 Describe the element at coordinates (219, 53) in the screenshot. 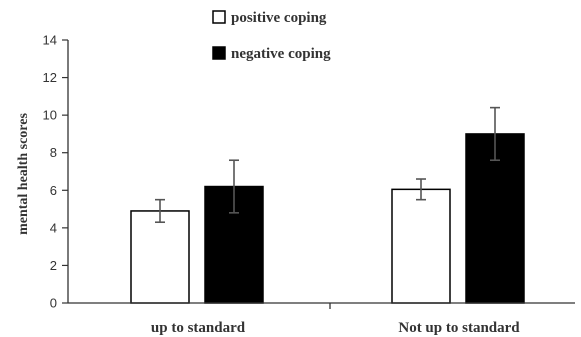

I see `legend-swatch-negative-coping` at that location.